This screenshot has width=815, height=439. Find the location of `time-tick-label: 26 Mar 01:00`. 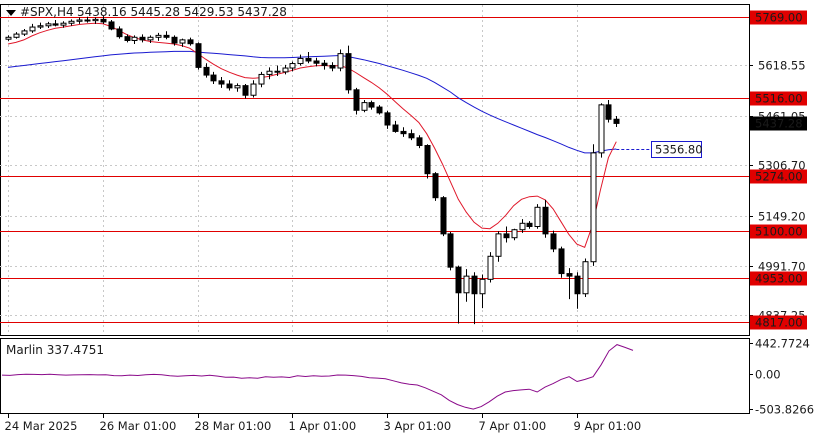

time-tick-label: 26 Mar 01:00 is located at coordinates (138, 426).